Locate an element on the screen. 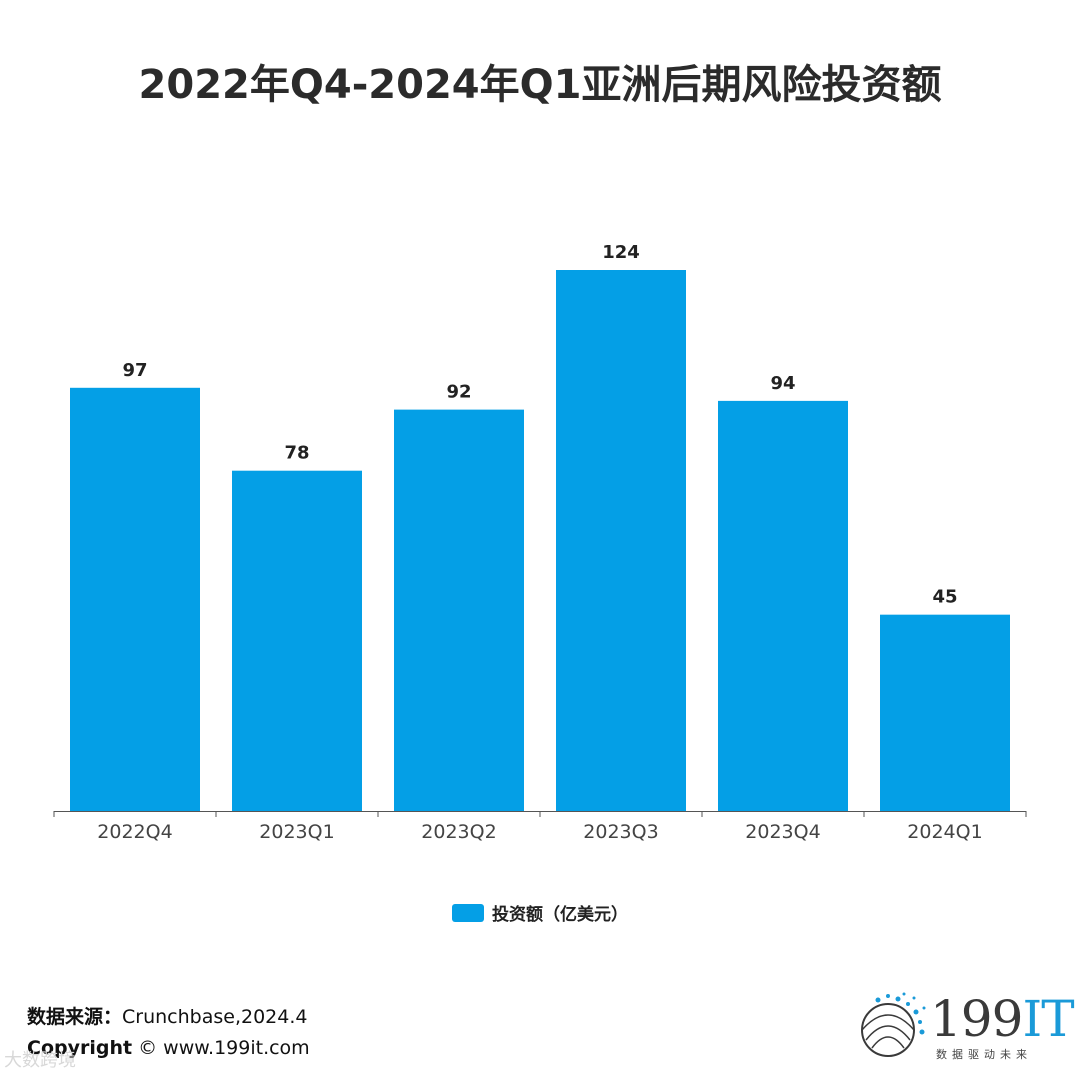 This screenshot has width=1080, height=1080. logo-dots-icon is located at coordinates (893, 1024).